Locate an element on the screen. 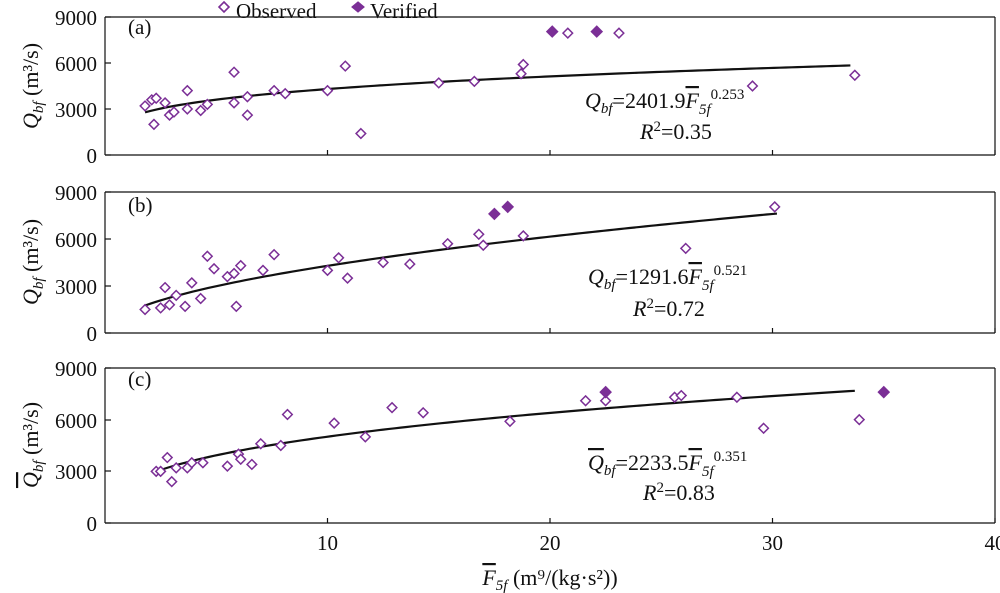 This screenshot has height=593, width=1000. legend-observed-label: Observed is located at coordinates (276, 11).